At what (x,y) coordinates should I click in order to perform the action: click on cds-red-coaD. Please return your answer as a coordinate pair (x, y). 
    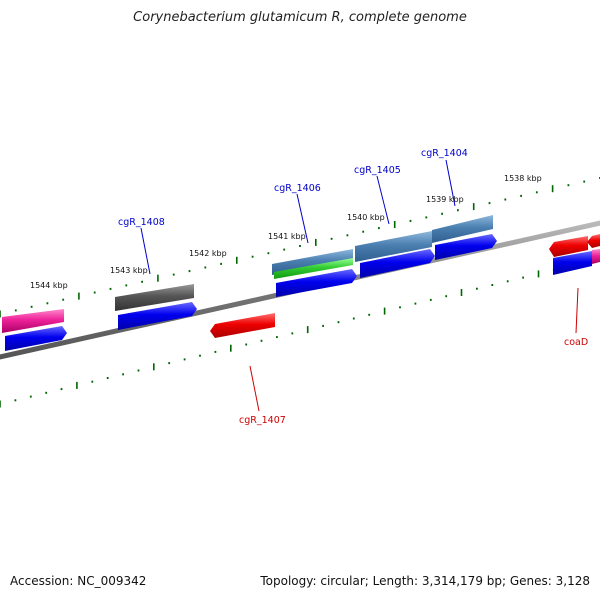
    Looking at the image, I should click on (568, 246).